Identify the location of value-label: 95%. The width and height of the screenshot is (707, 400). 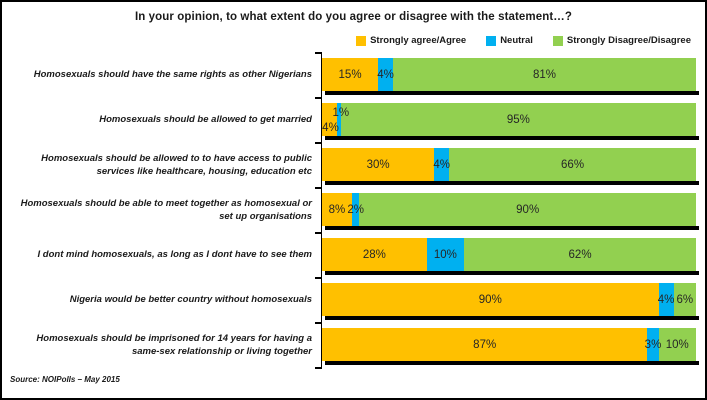
(518, 119).